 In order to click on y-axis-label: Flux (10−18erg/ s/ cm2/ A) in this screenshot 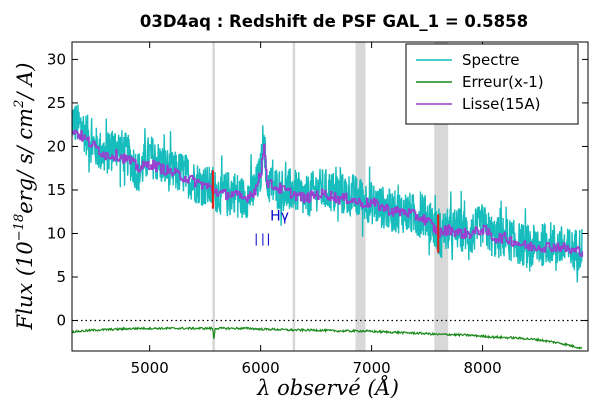, I will do `click(24, 197)`.